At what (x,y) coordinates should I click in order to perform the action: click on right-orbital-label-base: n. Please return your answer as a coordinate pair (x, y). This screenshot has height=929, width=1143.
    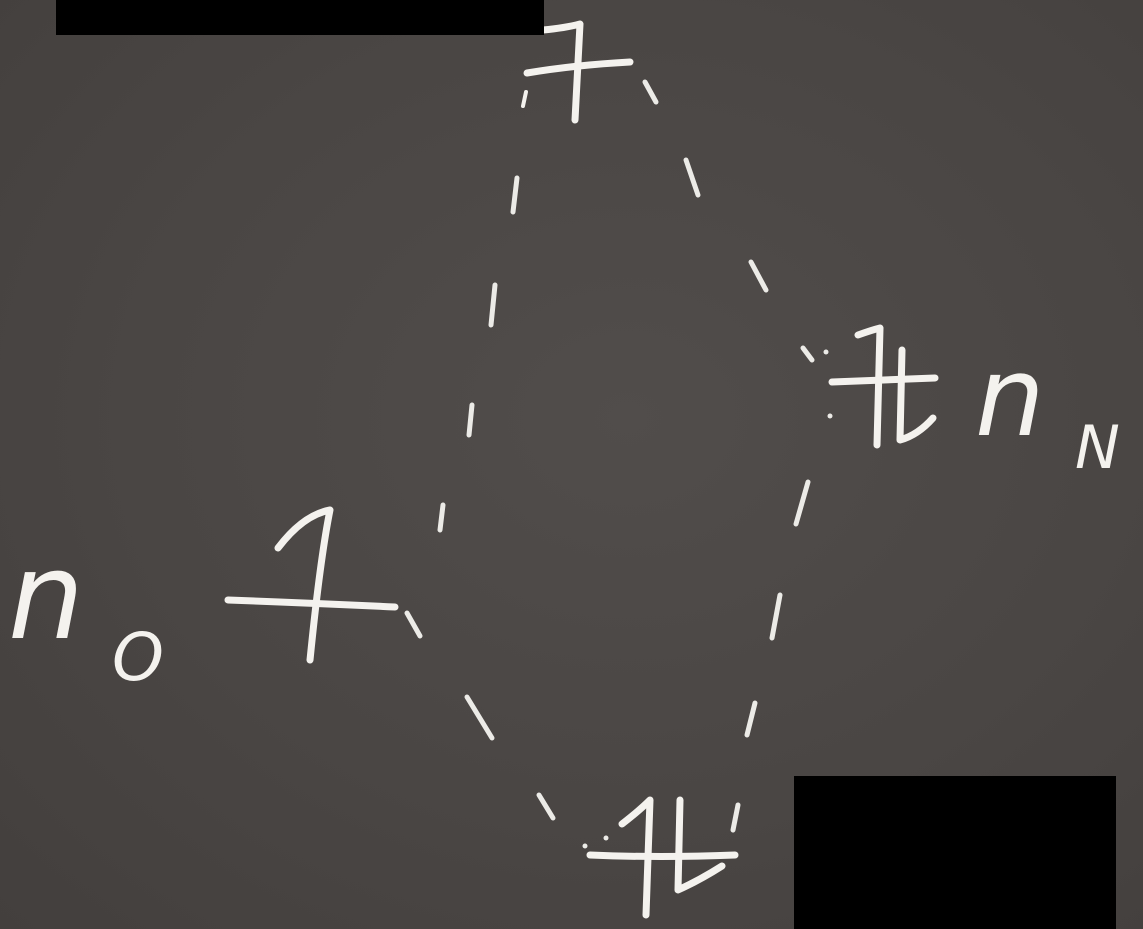
    Looking at the image, I should click on (1010, 397).